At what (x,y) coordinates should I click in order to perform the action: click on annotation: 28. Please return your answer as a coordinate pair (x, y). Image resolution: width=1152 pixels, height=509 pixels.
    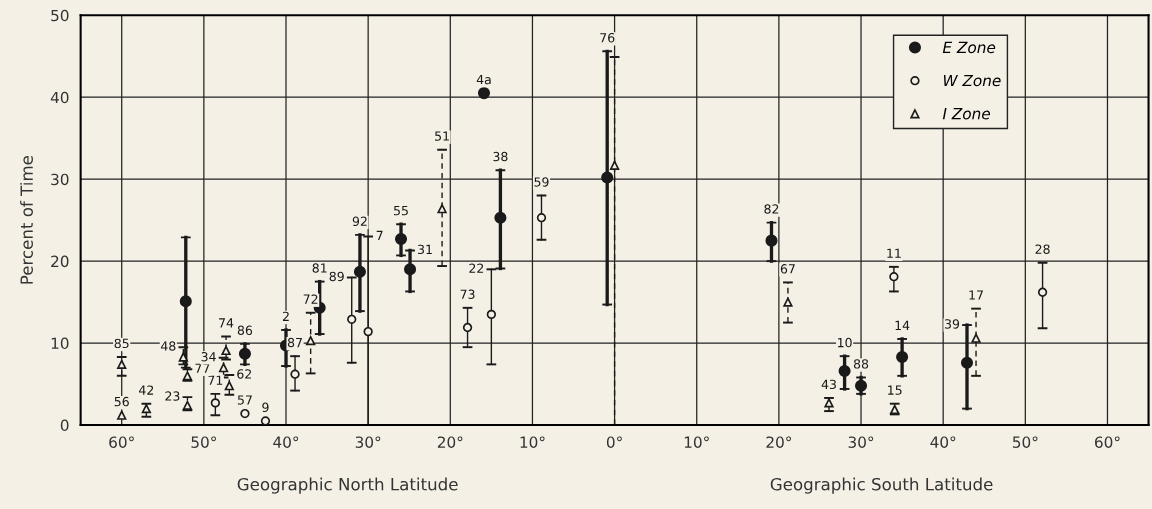
    Looking at the image, I should click on (1042, 249).